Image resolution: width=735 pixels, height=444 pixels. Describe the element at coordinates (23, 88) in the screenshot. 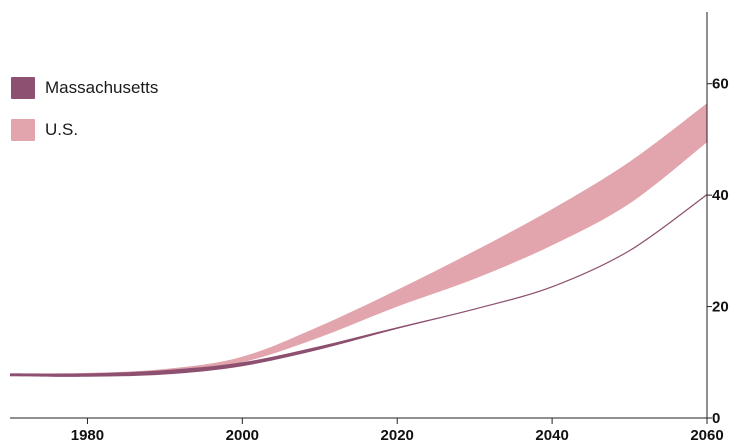

I see `legend-swatch-massachusetts` at that location.